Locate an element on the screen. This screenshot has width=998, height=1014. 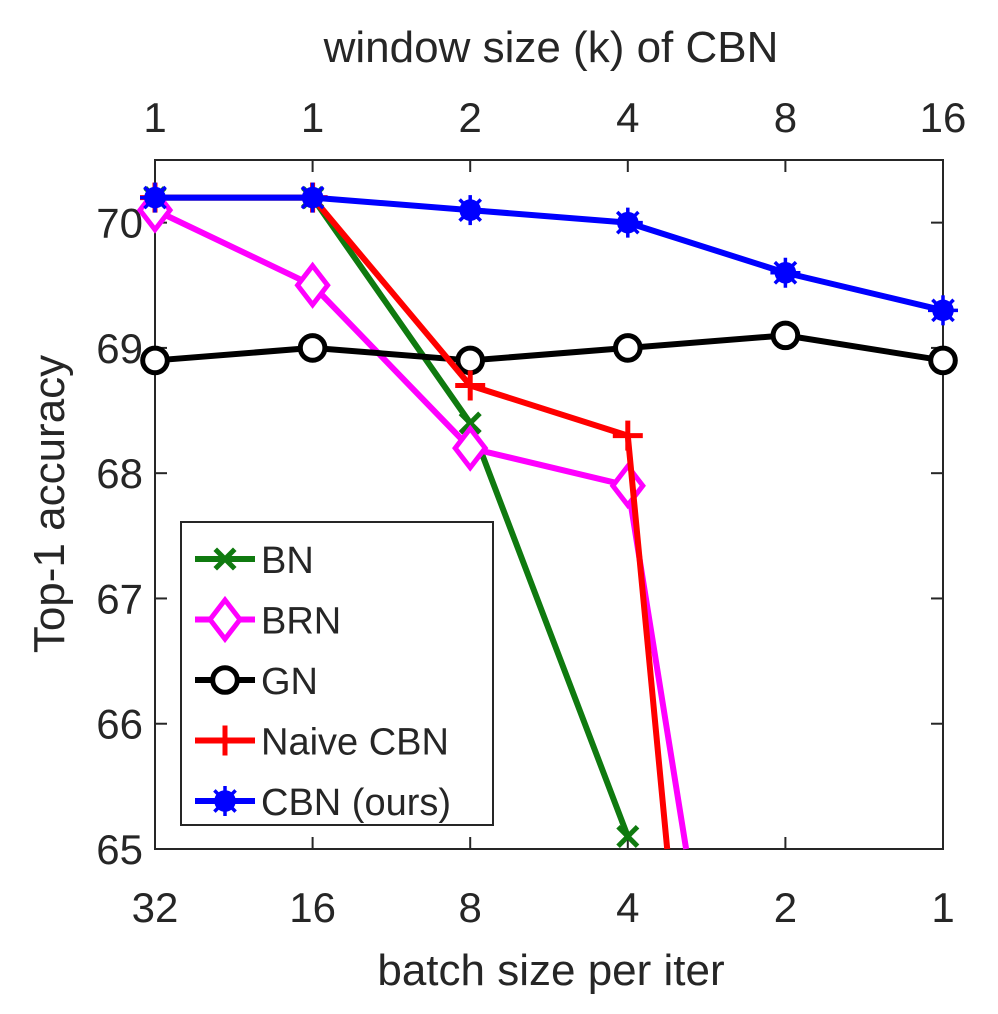
top-axis-label: window size (k) of CBN is located at coordinates (551, 47).